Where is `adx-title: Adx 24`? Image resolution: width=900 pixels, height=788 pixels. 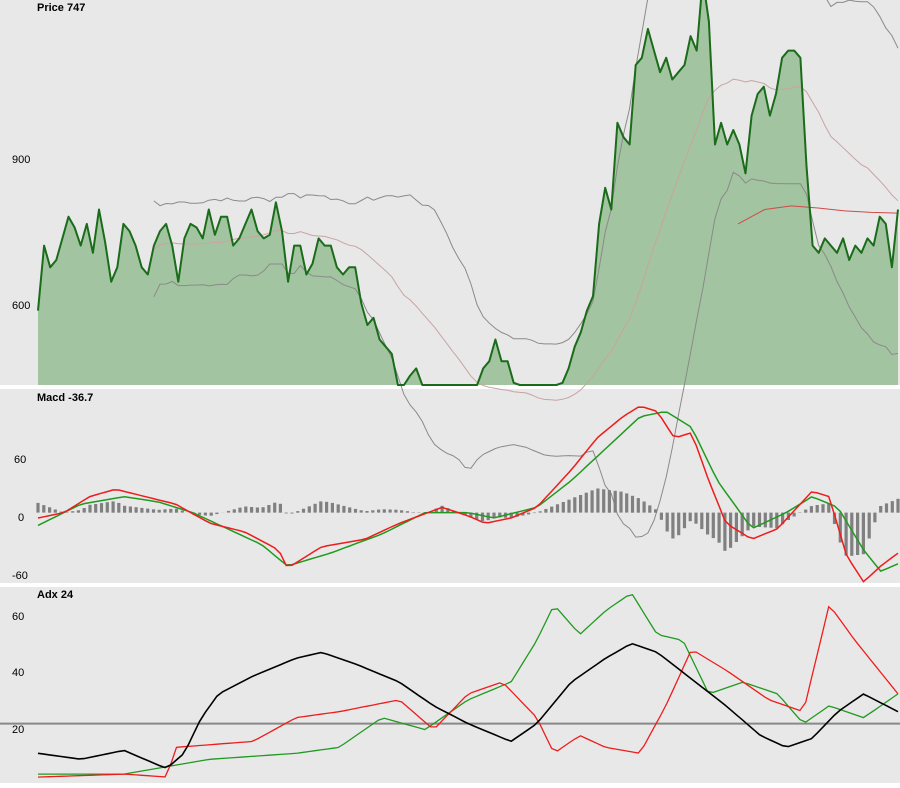
adx-title: Adx 24 is located at coordinates (55, 595).